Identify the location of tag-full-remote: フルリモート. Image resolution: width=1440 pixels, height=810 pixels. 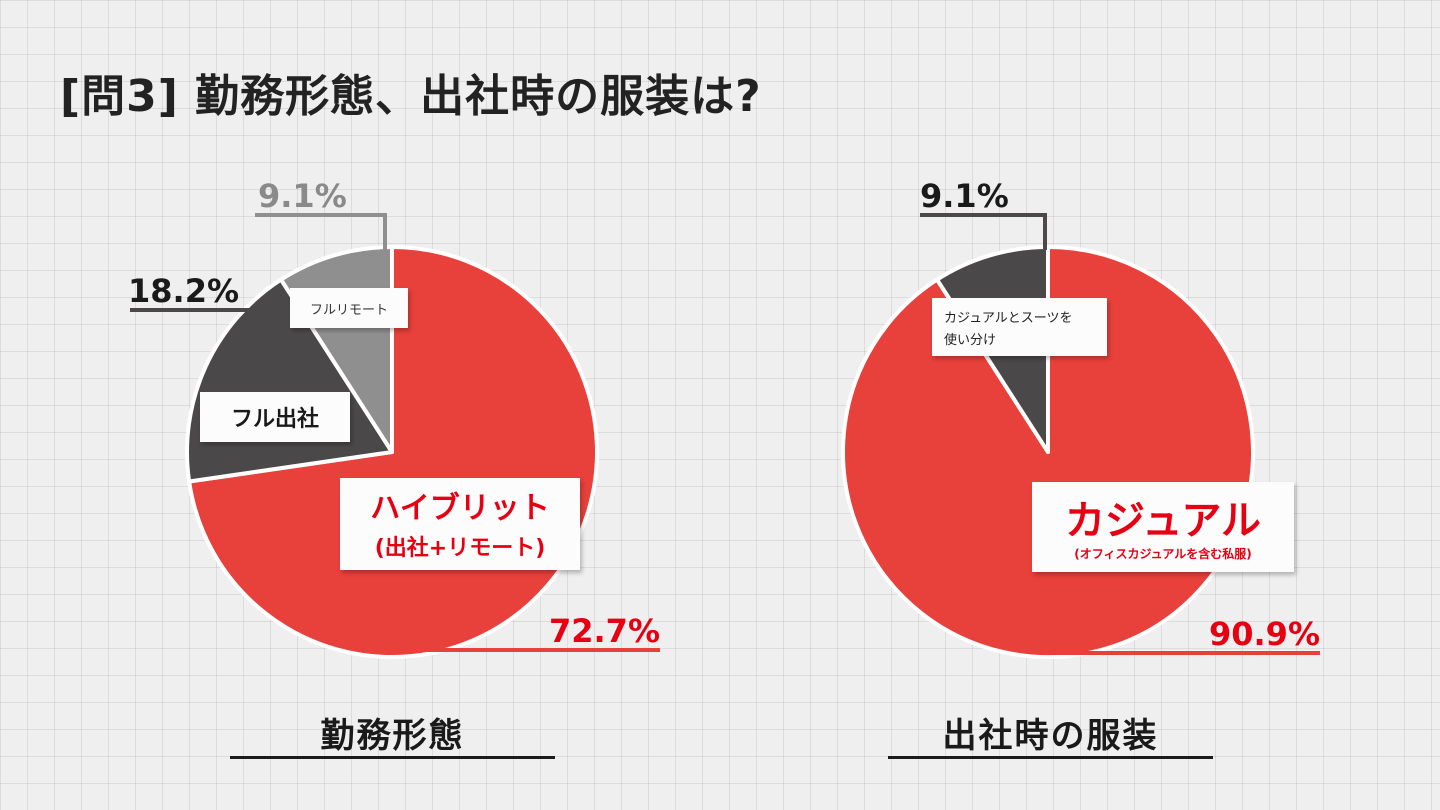
(349, 308).